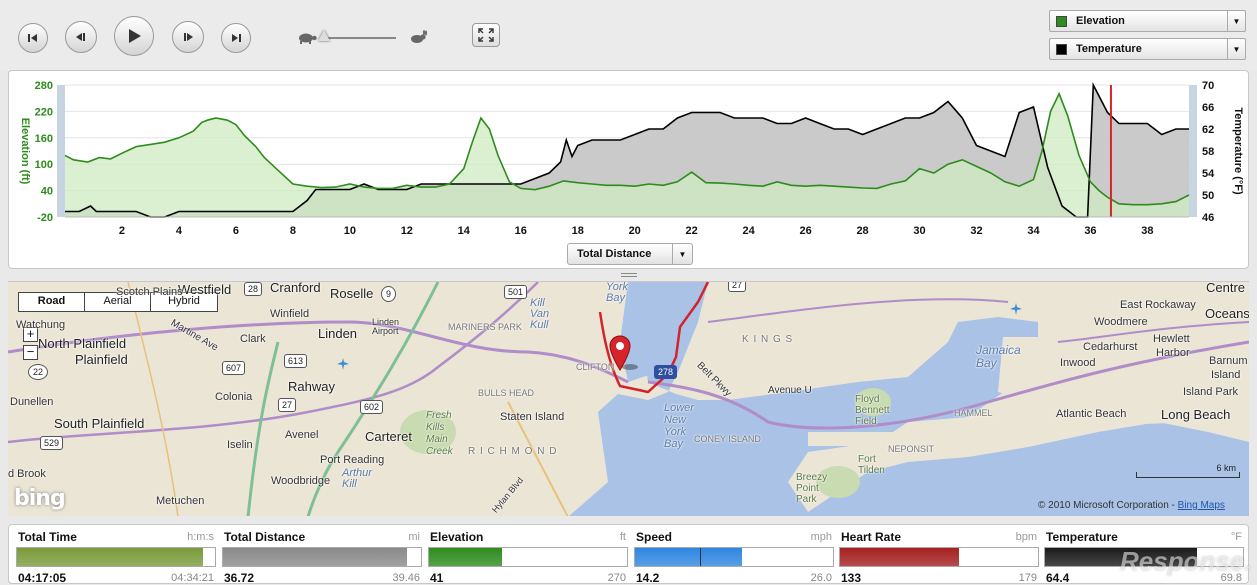 This screenshot has width=1257, height=585. What do you see at coordinates (419, 36) in the screenshot?
I see `rabbit-icon` at bounding box center [419, 36].